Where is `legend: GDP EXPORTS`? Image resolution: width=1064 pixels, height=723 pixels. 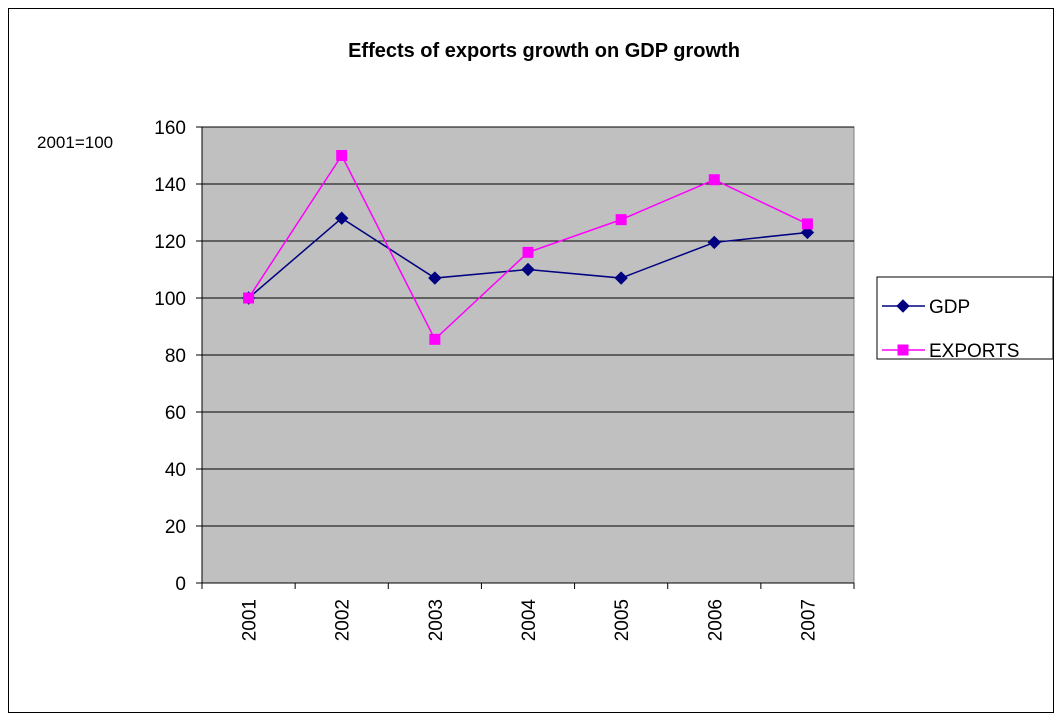
legend: GDP EXPORTS is located at coordinates (965, 319).